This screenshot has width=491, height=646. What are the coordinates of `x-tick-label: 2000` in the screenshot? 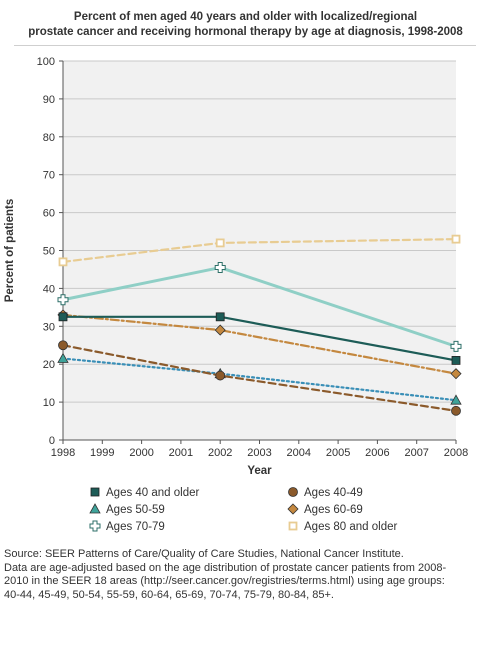 It's located at (141, 453).